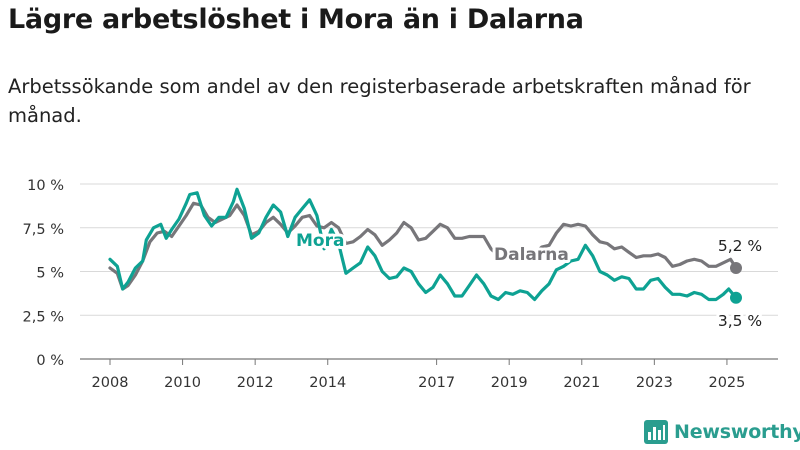  What do you see at coordinates (736, 297) in the screenshot?
I see `end-point-mora` at bounding box center [736, 297].